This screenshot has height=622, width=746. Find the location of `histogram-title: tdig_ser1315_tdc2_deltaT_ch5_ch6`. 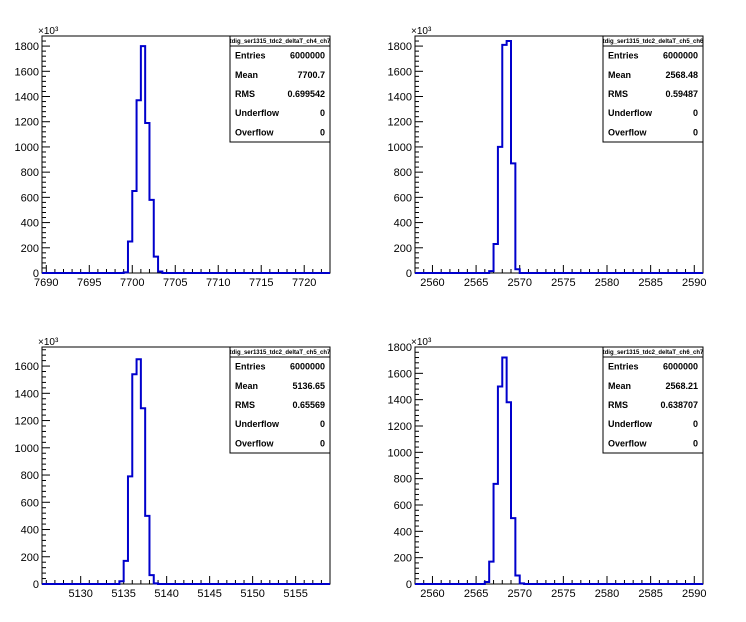

histogram-title: tdig_ser1315_tdc2_deltaT_ch5_ch6 is located at coordinates (653, 42).